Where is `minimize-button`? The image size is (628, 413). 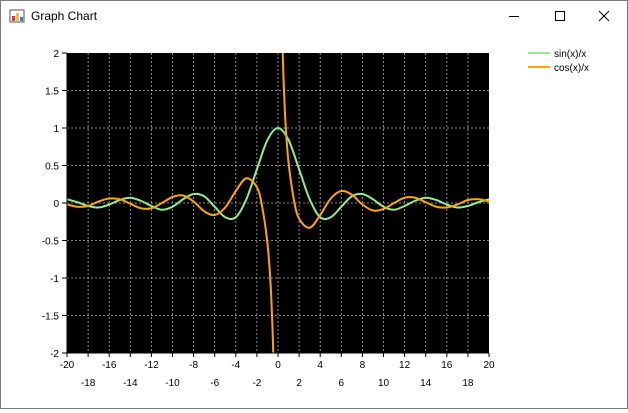
minimize-button is located at coordinates (514, 16).